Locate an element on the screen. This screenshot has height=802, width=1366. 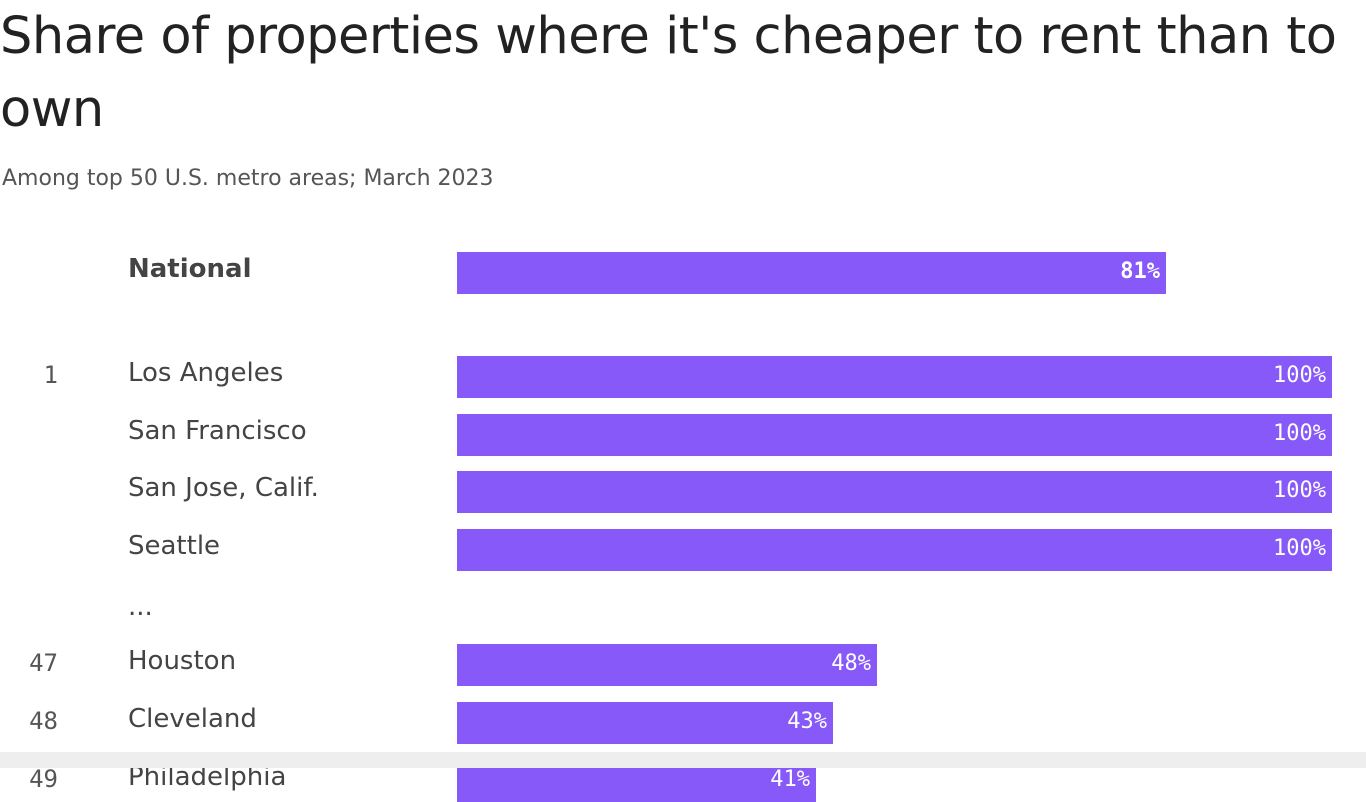
data-label: 43% is located at coordinates (807, 721).